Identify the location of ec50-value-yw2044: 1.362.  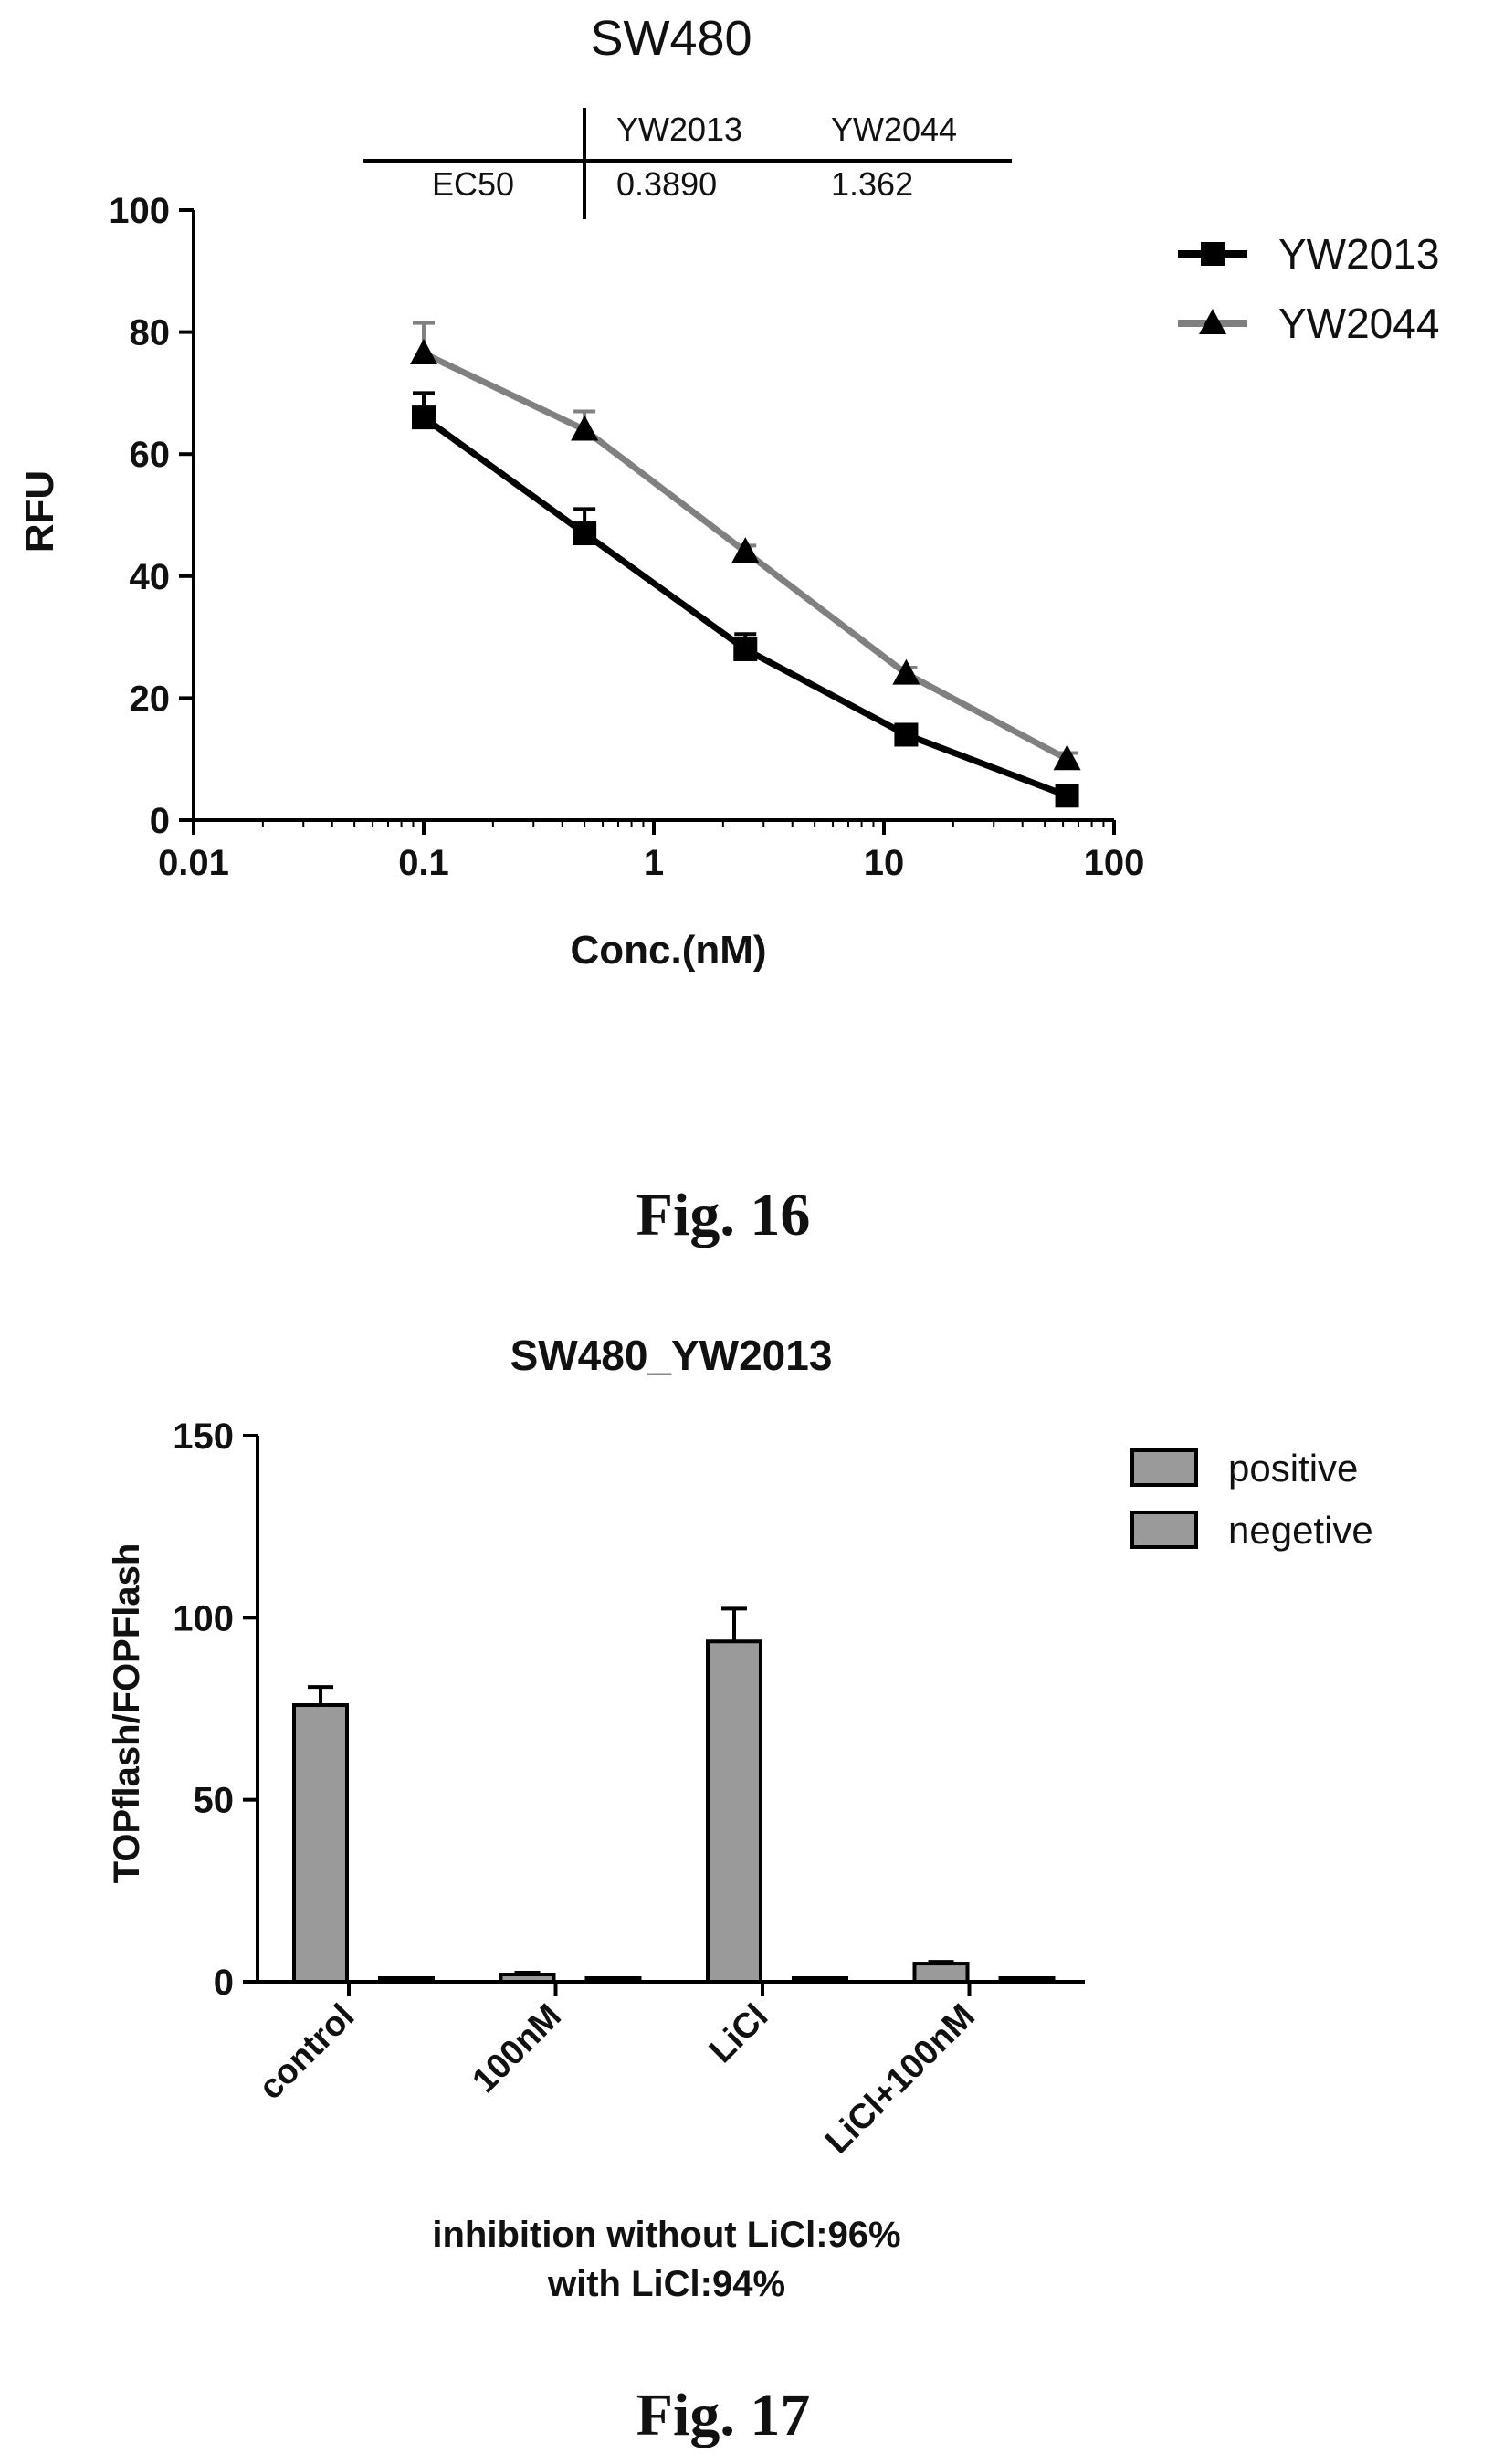
(872, 184).